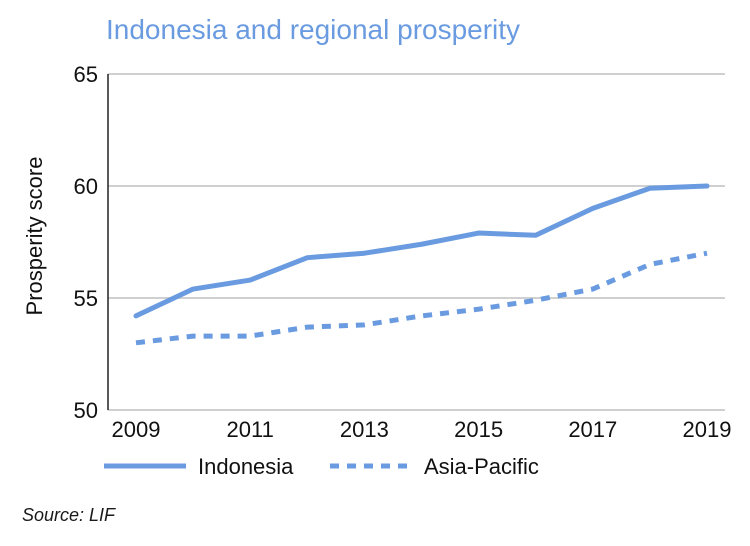 The width and height of the screenshot is (750, 546). What do you see at coordinates (86, 242) in the screenshot?
I see `y-tick-labels: 50 55 60 65` at bounding box center [86, 242].